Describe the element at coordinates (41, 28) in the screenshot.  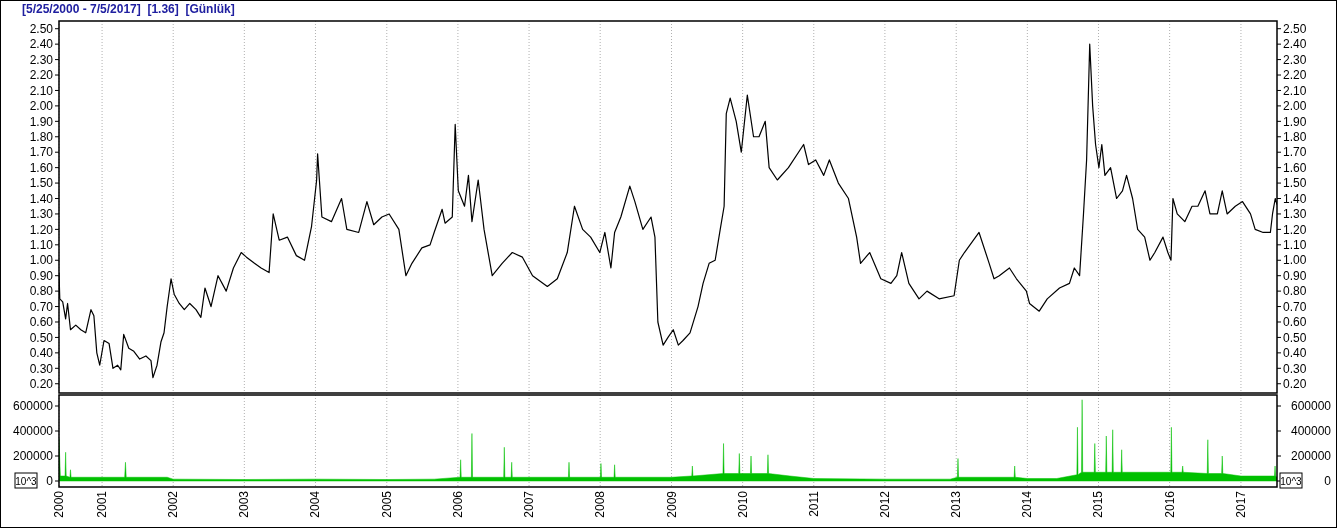
I see `y-tick-label: 2.50` at that location.